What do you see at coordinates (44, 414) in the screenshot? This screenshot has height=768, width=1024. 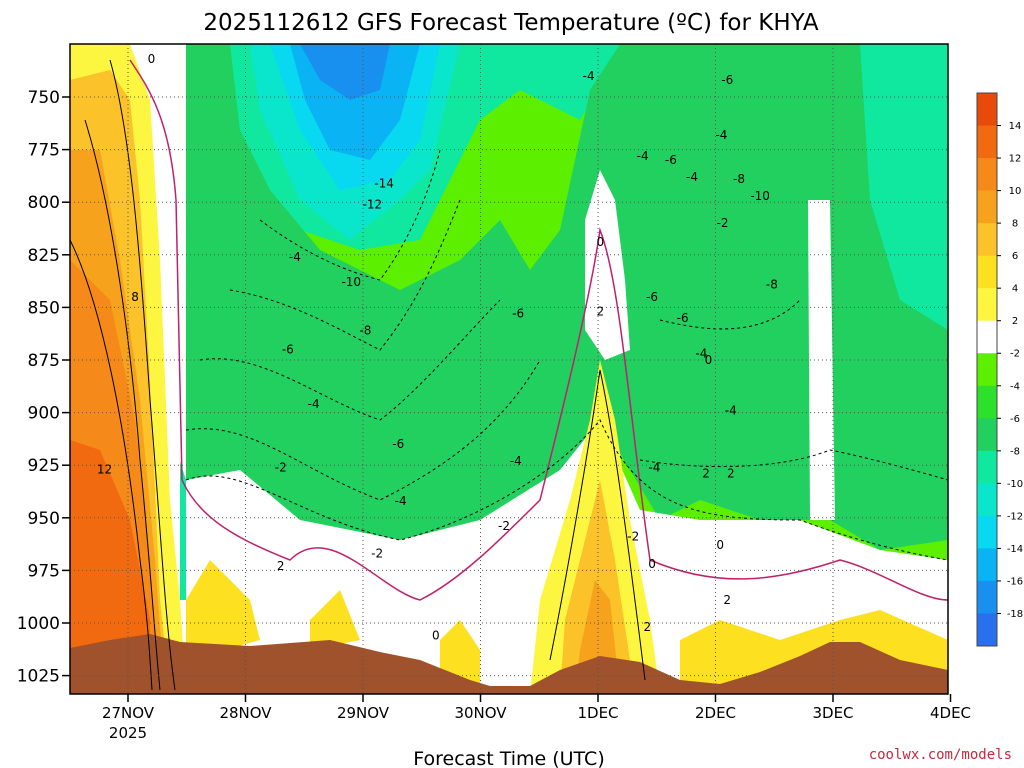 I see `y-tick-label: 900` at bounding box center [44, 414].